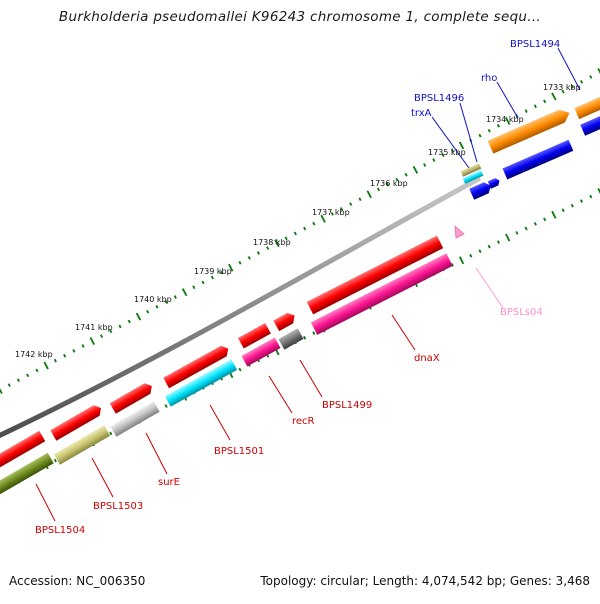 This screenshot has width=600, height=604. I want to click on ruler-label-1741: 1741 kbp, so click(94, 327).